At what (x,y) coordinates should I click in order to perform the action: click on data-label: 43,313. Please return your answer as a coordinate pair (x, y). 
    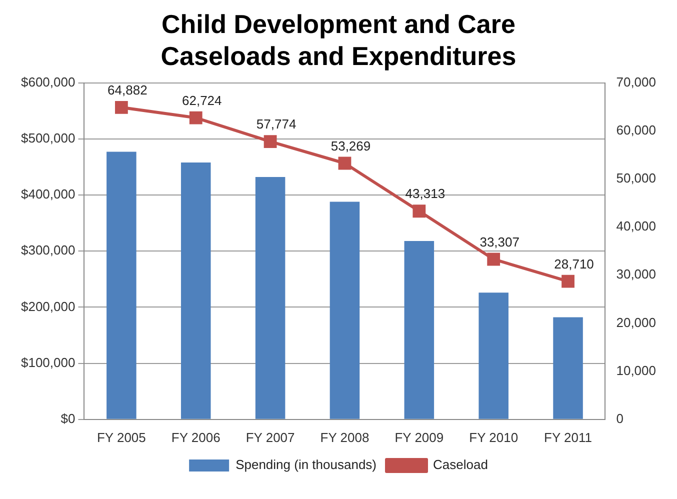
    Looking at the image, I should click on (425, 194).